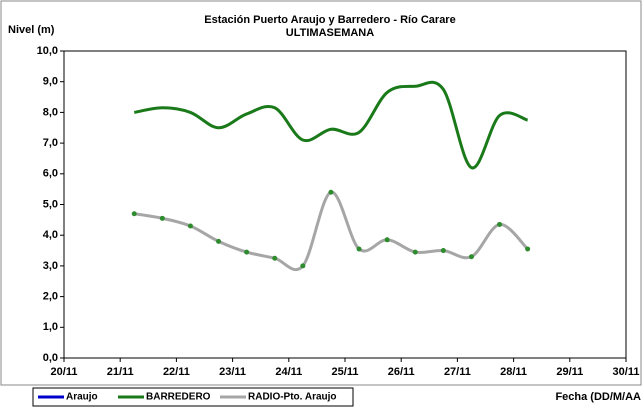  I want to click on y-tick-label: 4,0, so click(50, 235).